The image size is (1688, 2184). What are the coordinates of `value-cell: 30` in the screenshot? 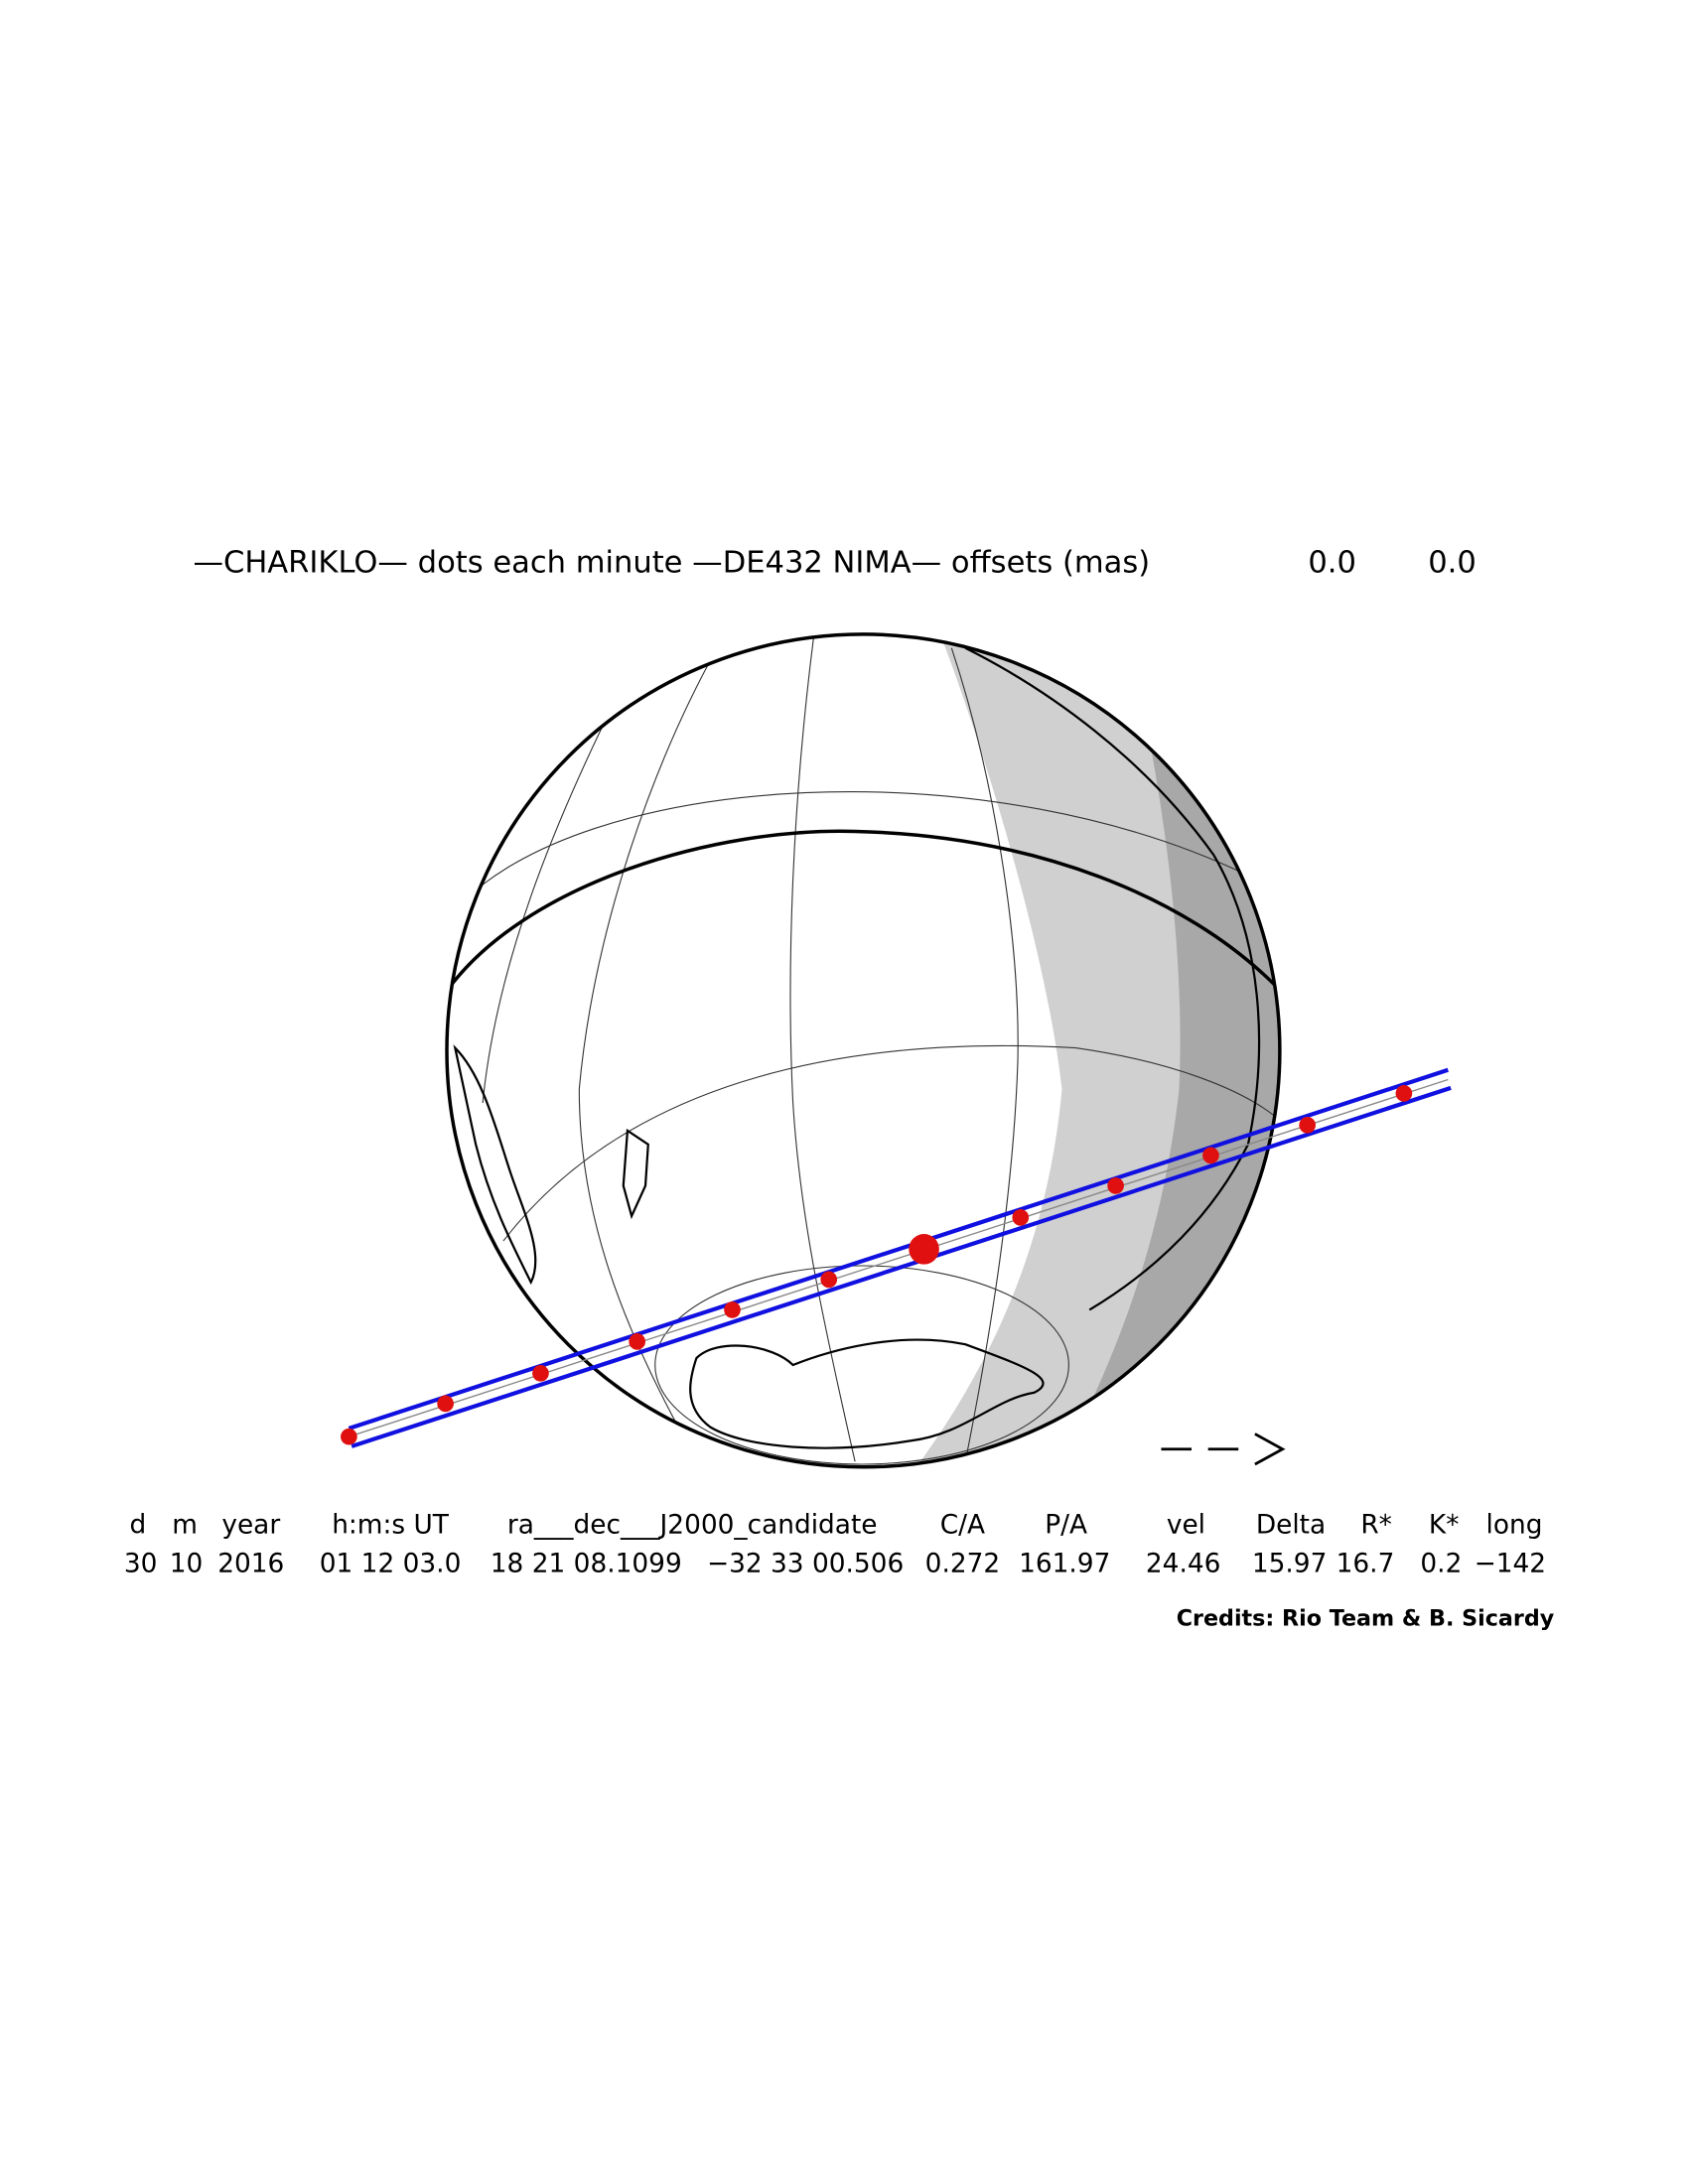 It's located at (141, 1563).